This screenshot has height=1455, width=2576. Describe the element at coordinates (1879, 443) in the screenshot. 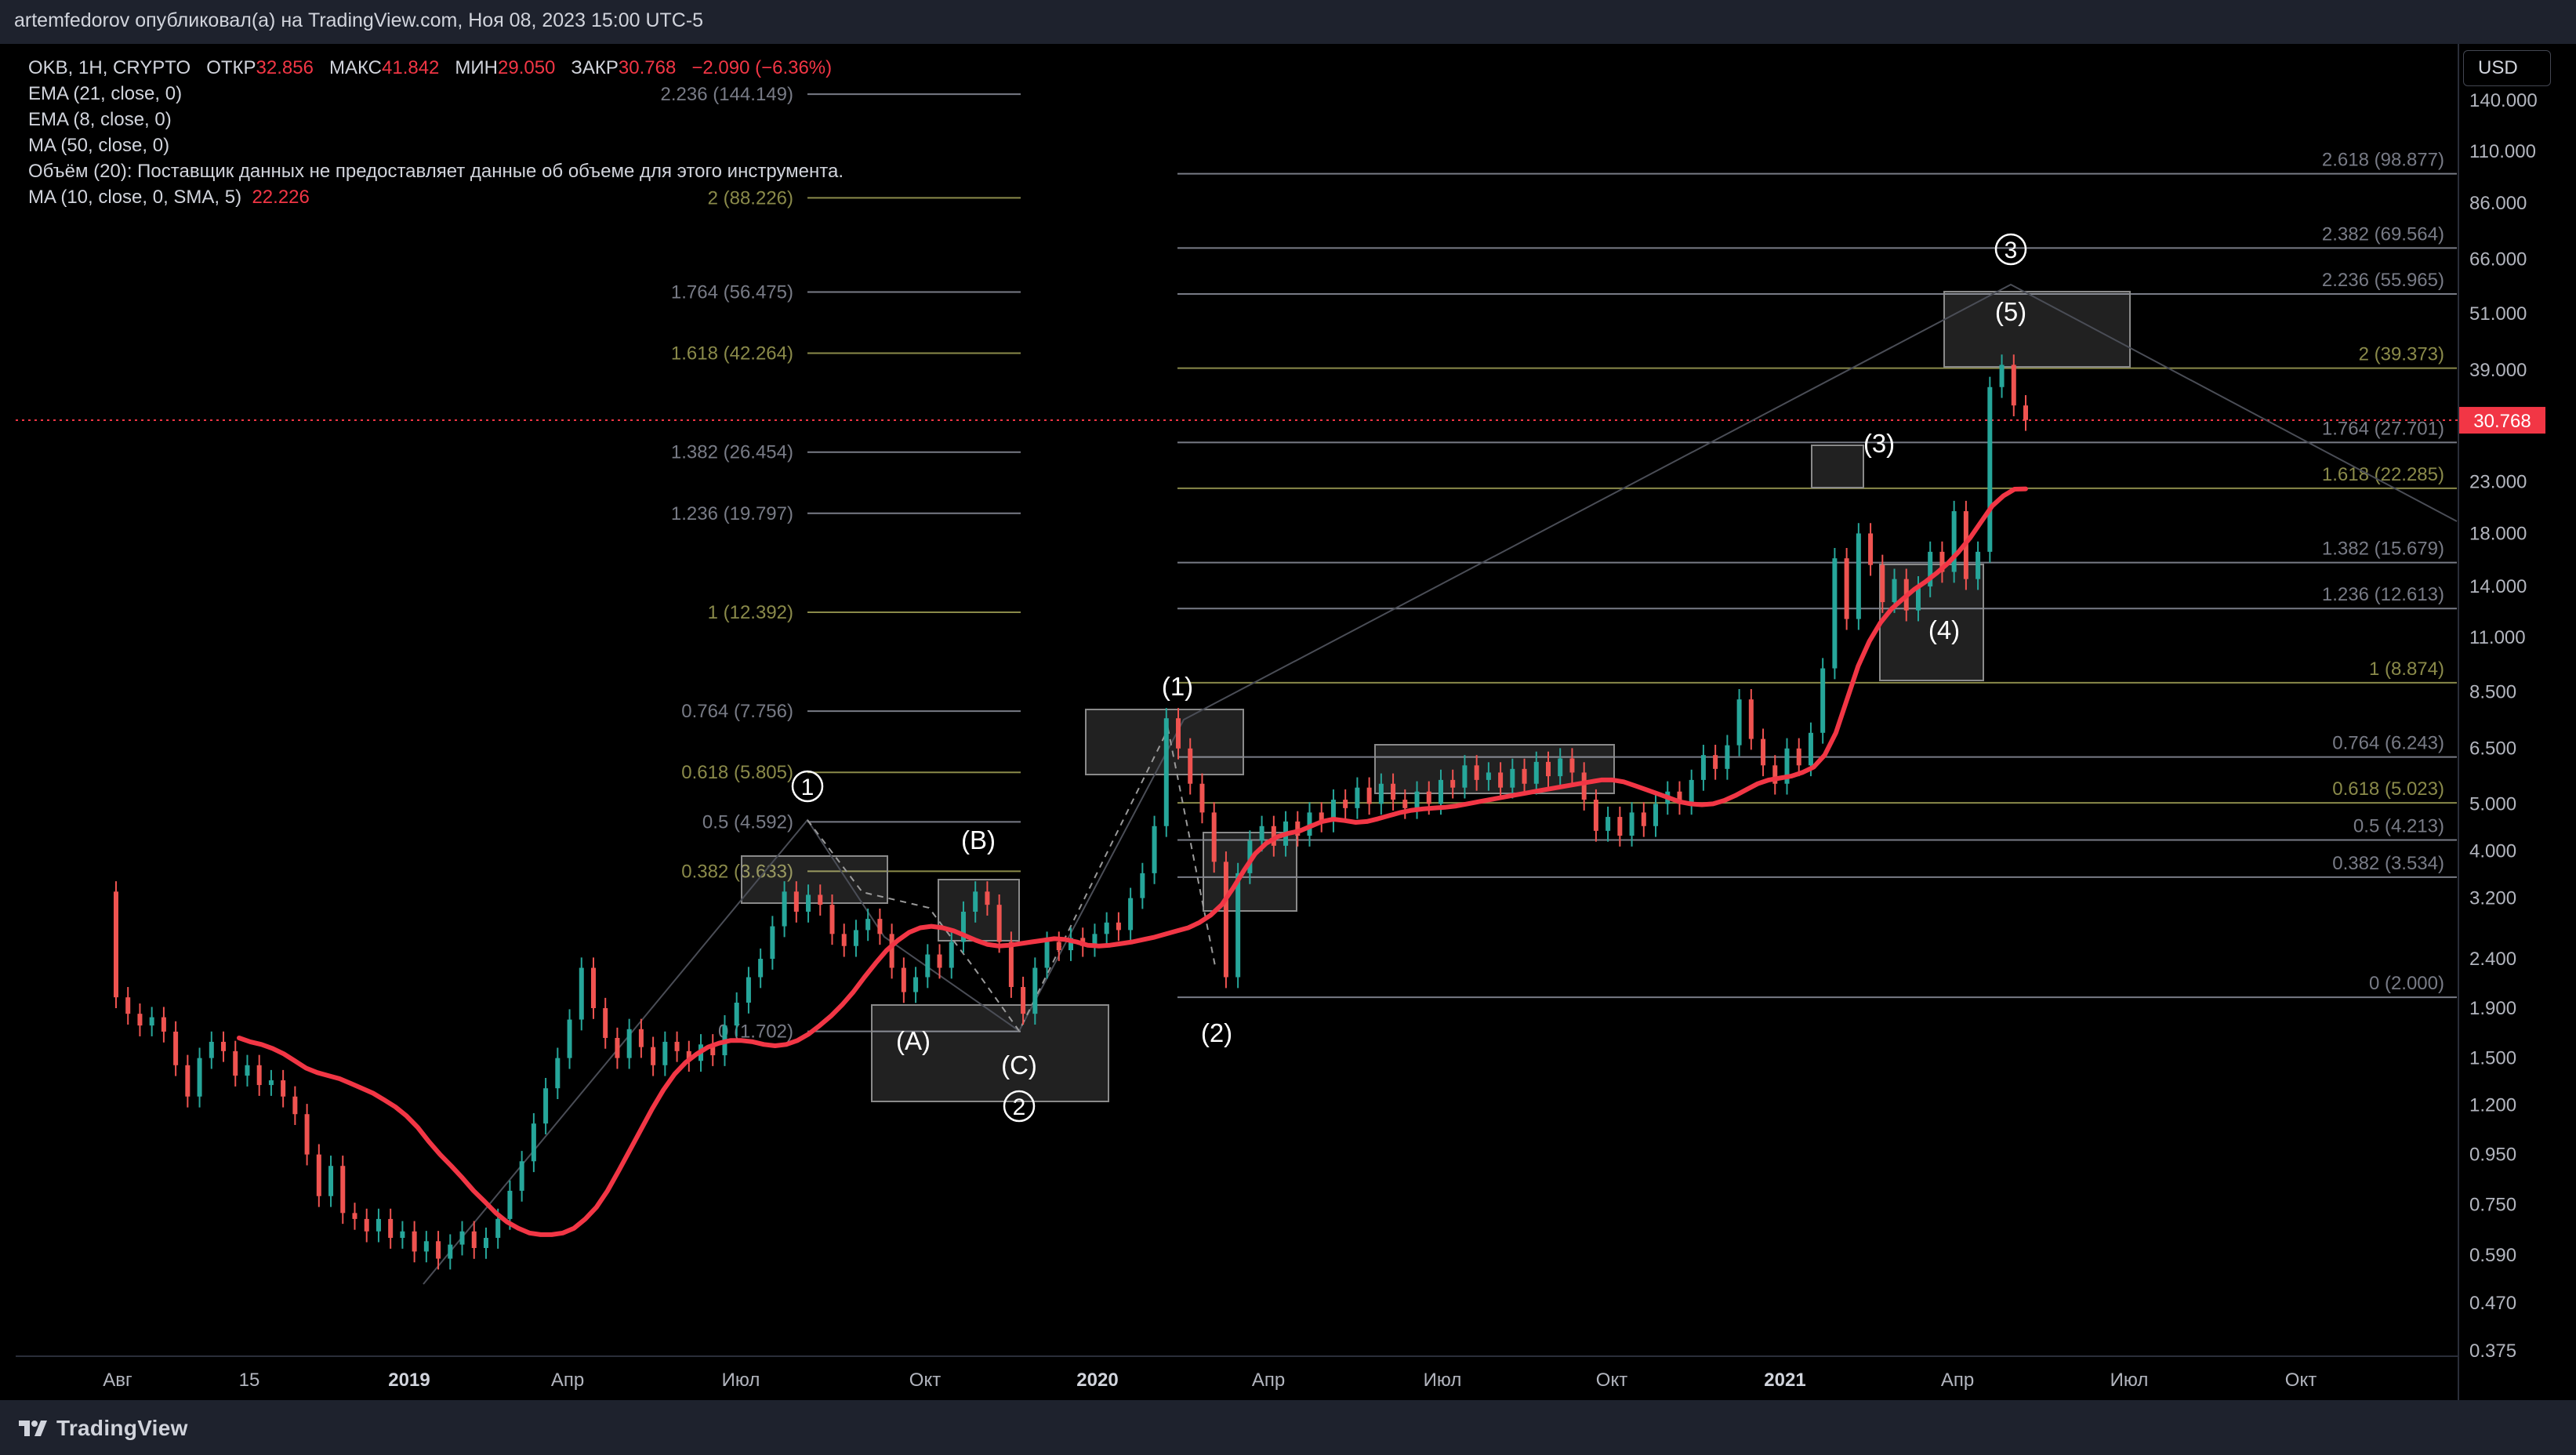

I see `wave-label: (3)` at that location.